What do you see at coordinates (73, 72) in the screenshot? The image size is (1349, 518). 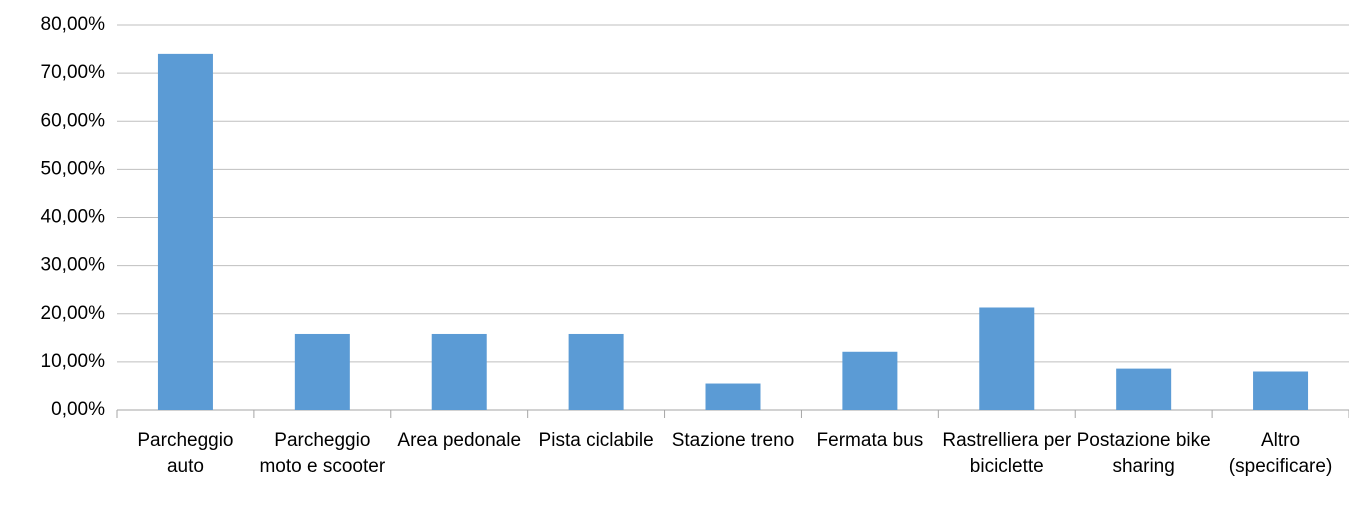 I see `y-tick-label: 70,00%` at bounding box center [73, 72].